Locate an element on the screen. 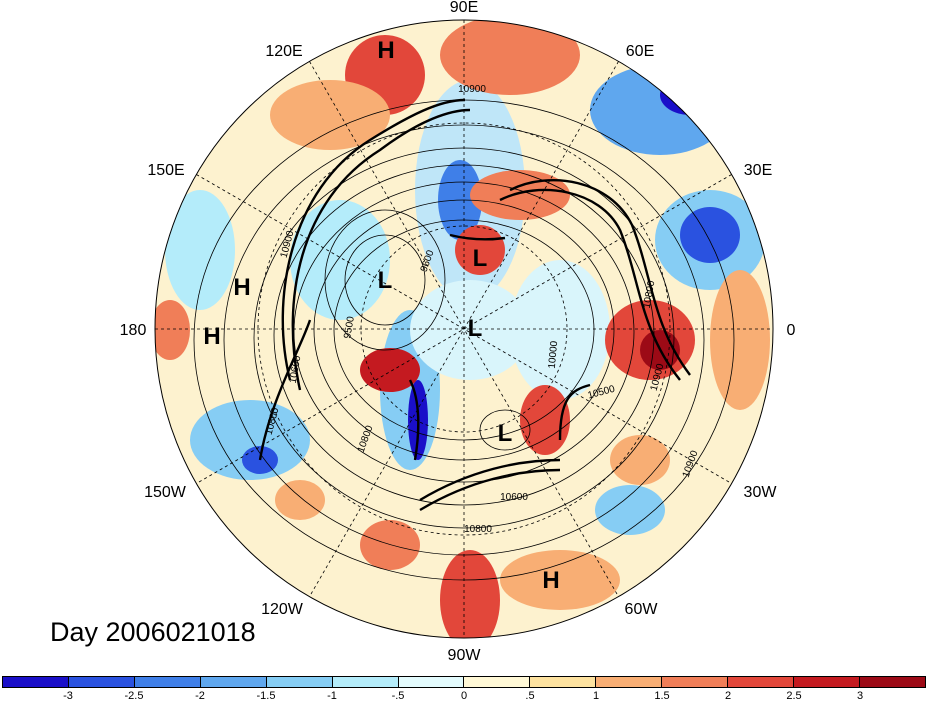 This screenshot has width=928, height=702. lon-label-30w: 30W is located at coordinates (761, 492).